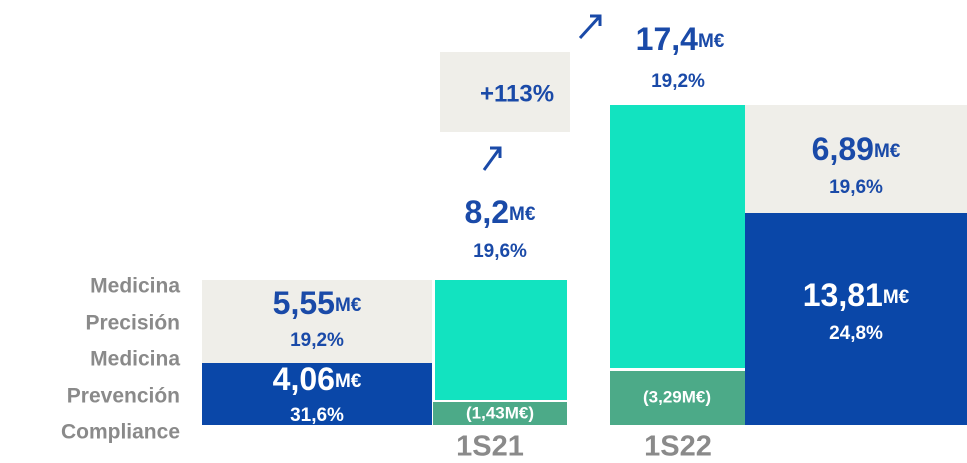 This screenshot has width=967, height=463. I want to click on amount-label: 8,2M€, so click(500, 212).